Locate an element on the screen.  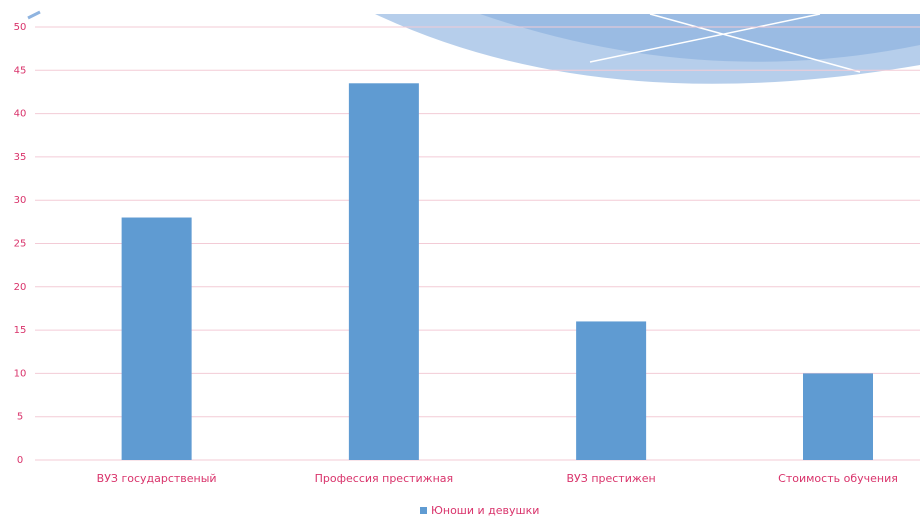
y-tick-label: 30 is located at coordinates (20, 200).